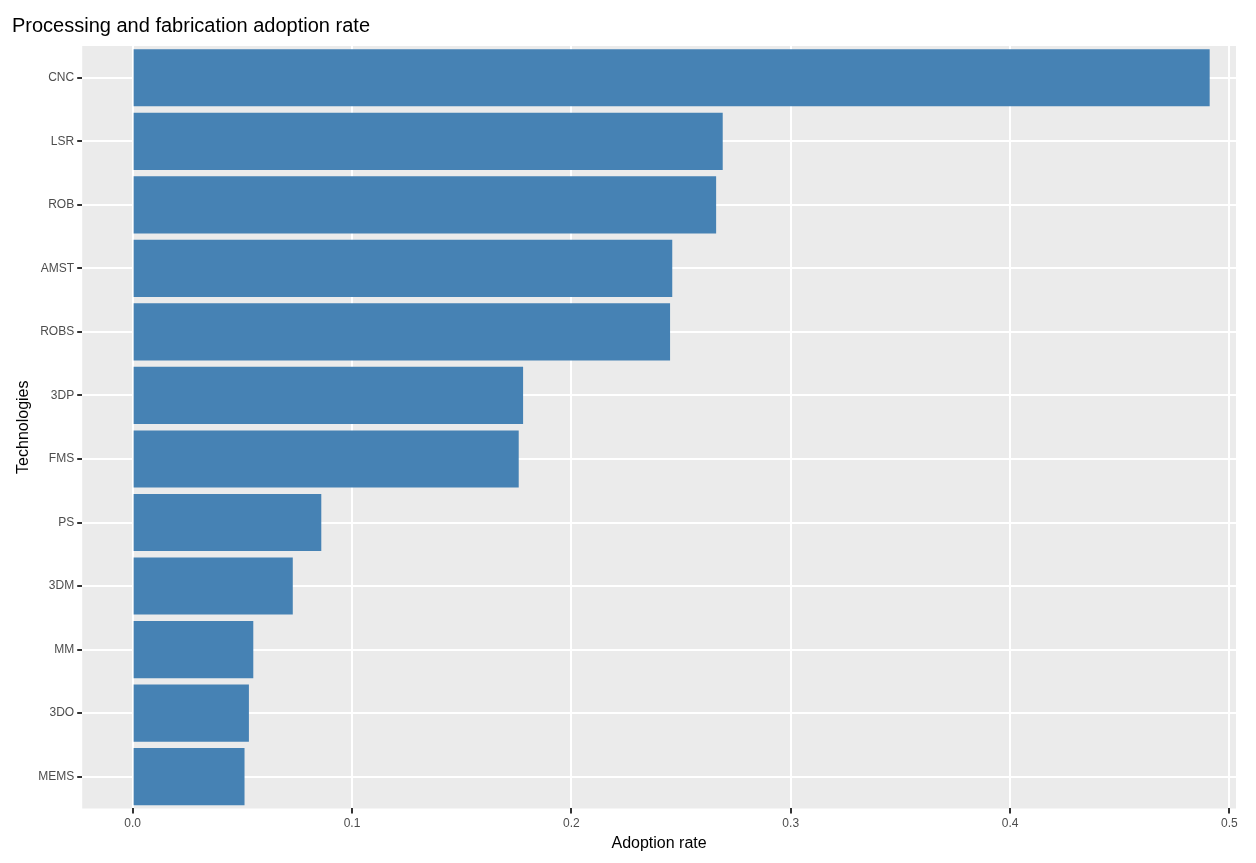 This screenshot has width=1256, height=863. I want to click on y-tick-label: 3DO, so click(62, 712).